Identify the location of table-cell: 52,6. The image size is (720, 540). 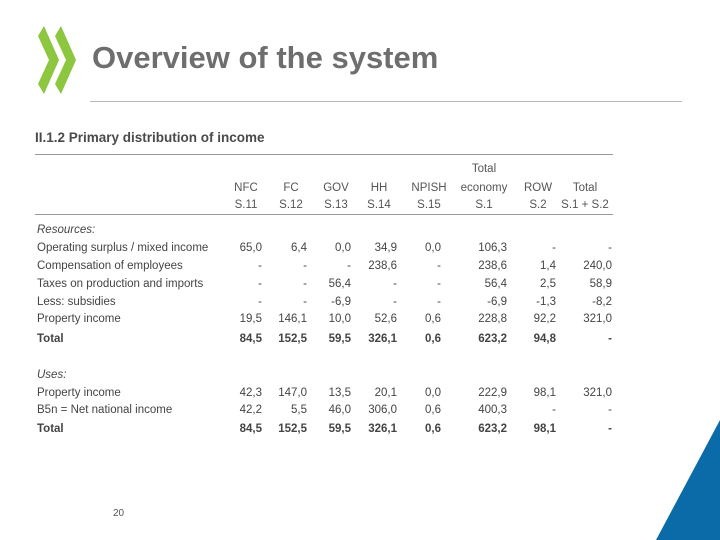
(385, 319).